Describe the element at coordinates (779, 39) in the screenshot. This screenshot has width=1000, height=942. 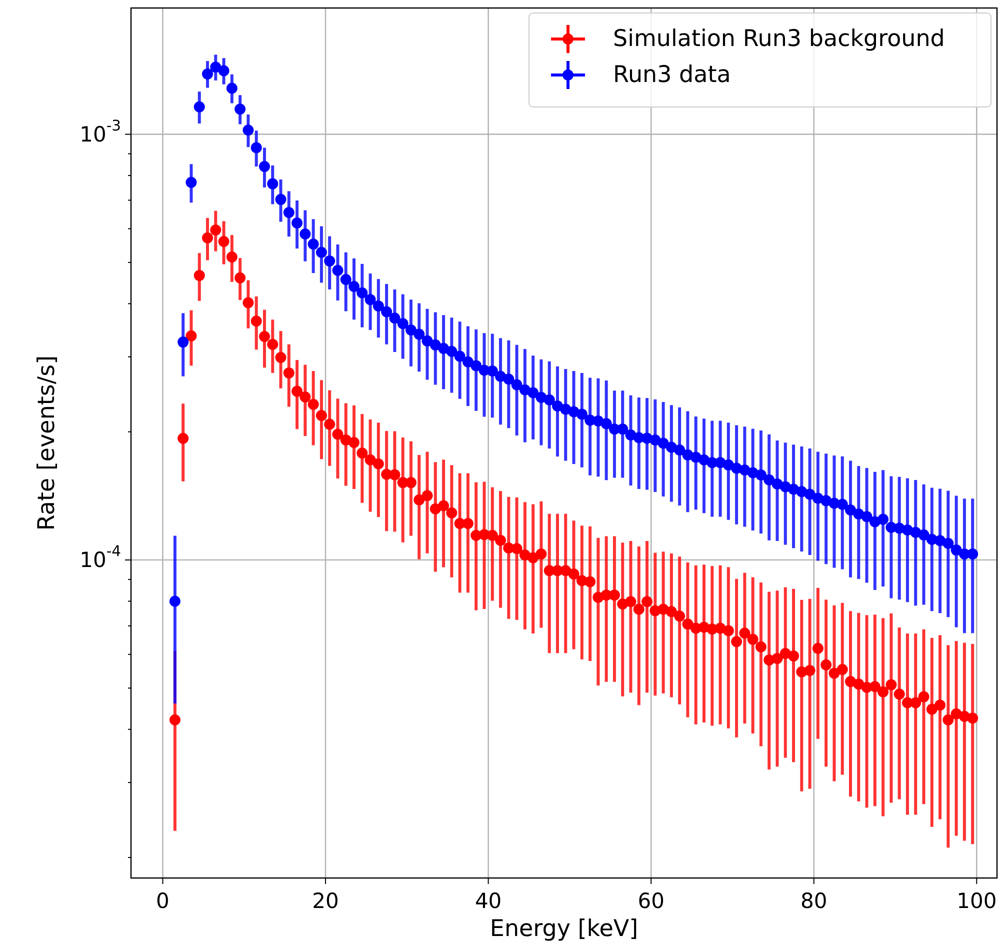
I see `legend-label: Simulation Run3 background` at that location.